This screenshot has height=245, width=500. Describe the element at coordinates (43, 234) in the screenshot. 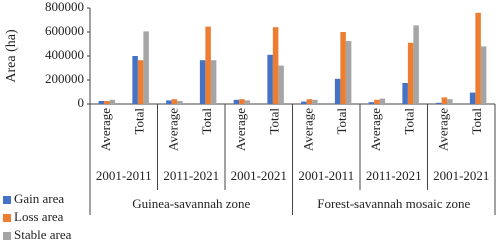

I see `legend-label: Stable area` at that location.